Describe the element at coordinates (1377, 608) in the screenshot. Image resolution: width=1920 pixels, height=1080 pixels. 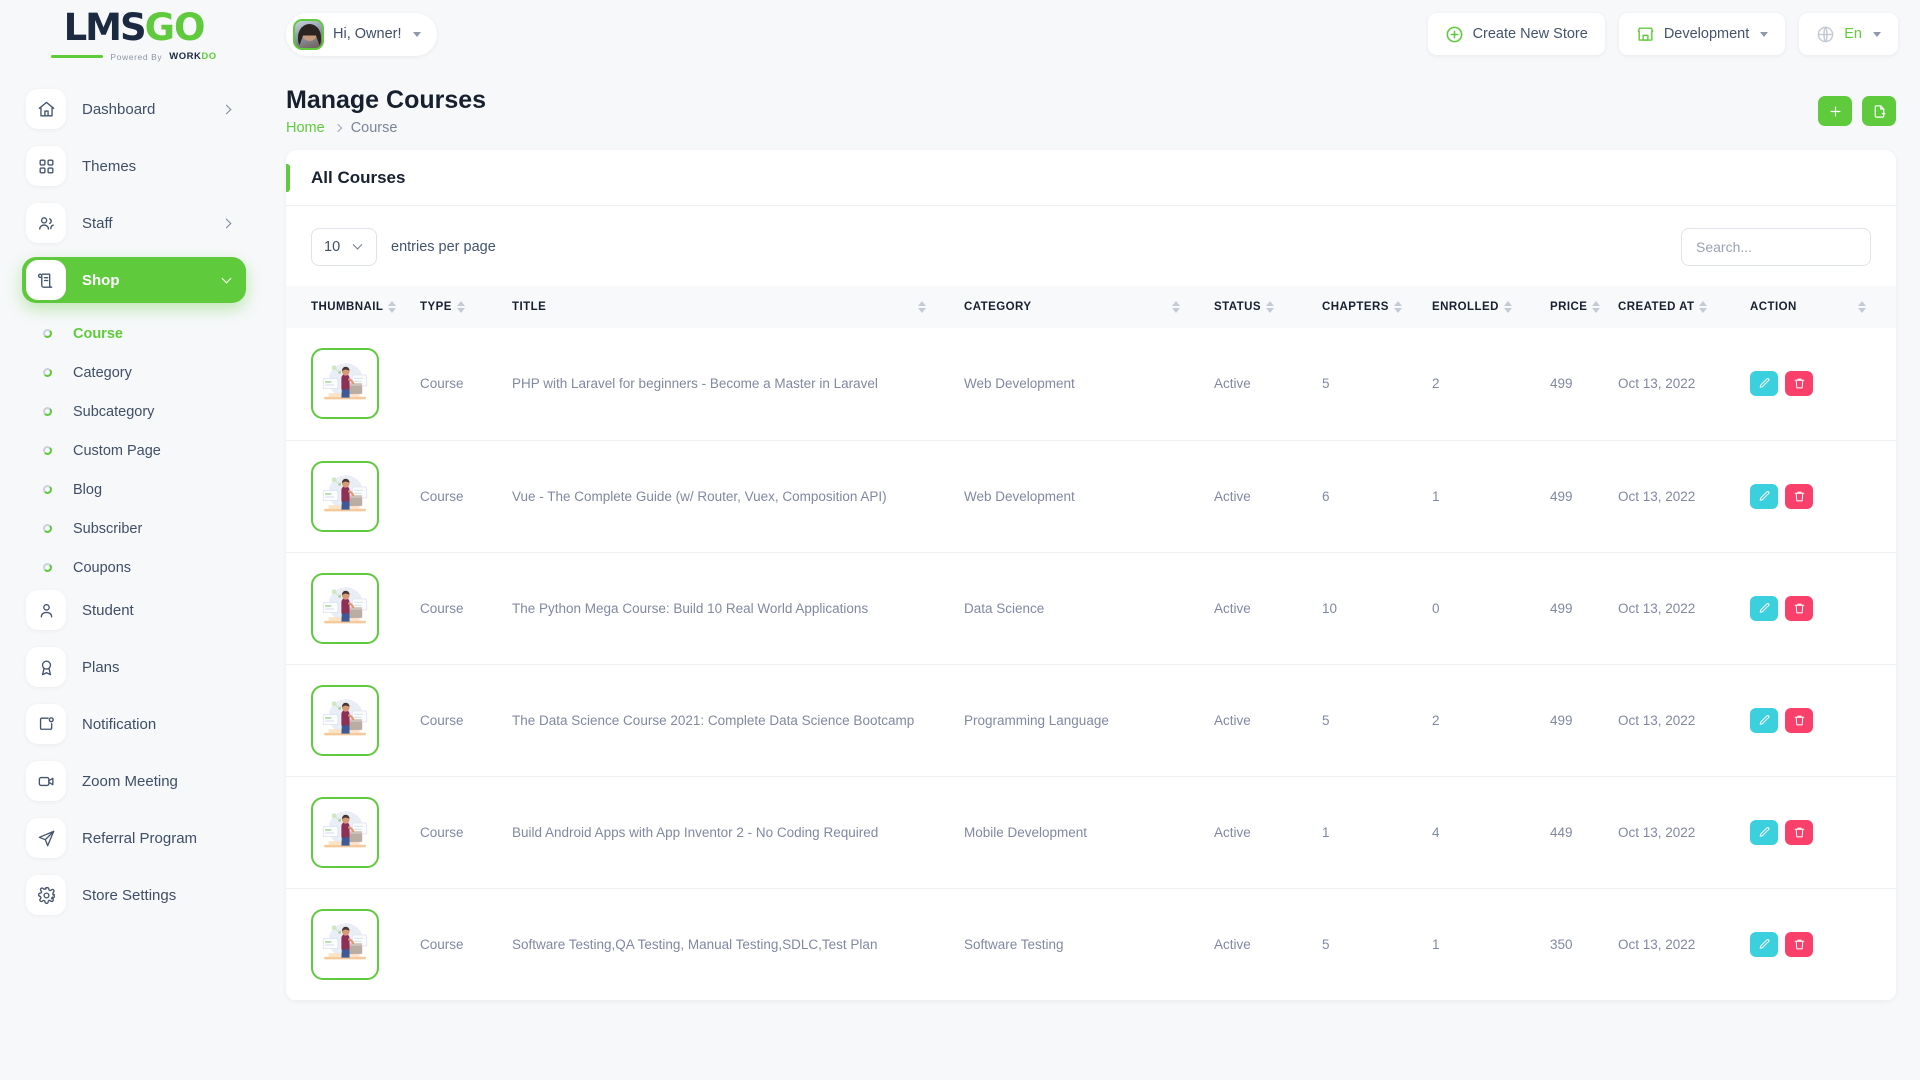
I see `cell-chapters: 10` at that location.